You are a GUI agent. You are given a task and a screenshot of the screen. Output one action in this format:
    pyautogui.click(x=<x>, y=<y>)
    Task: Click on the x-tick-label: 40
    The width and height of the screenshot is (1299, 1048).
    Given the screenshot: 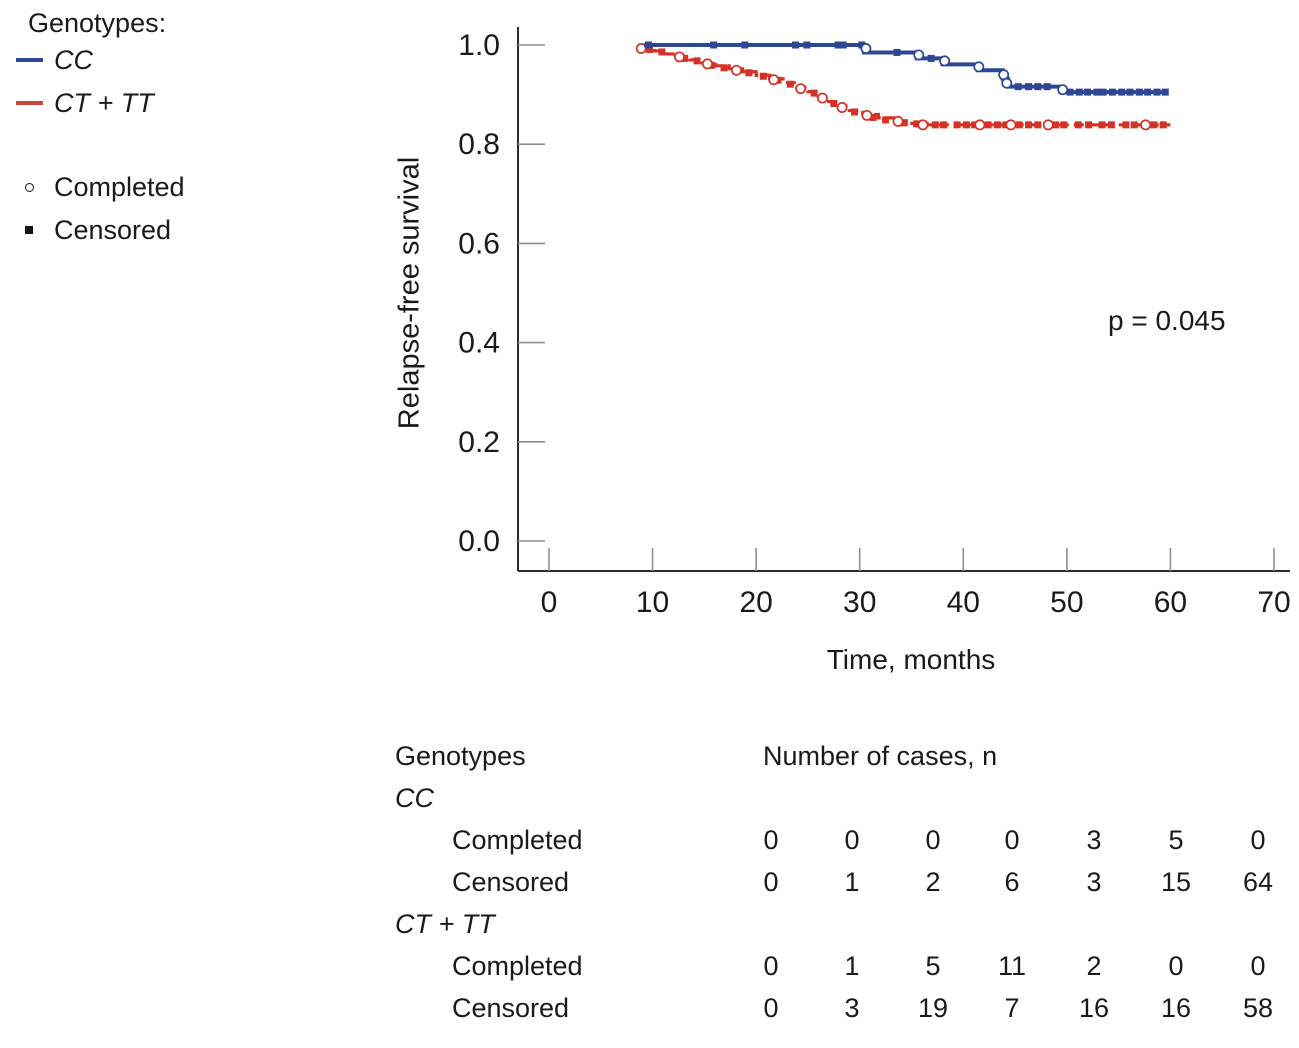 What is the action you would take?
    pyautogui.click(x=963, y=602)
    